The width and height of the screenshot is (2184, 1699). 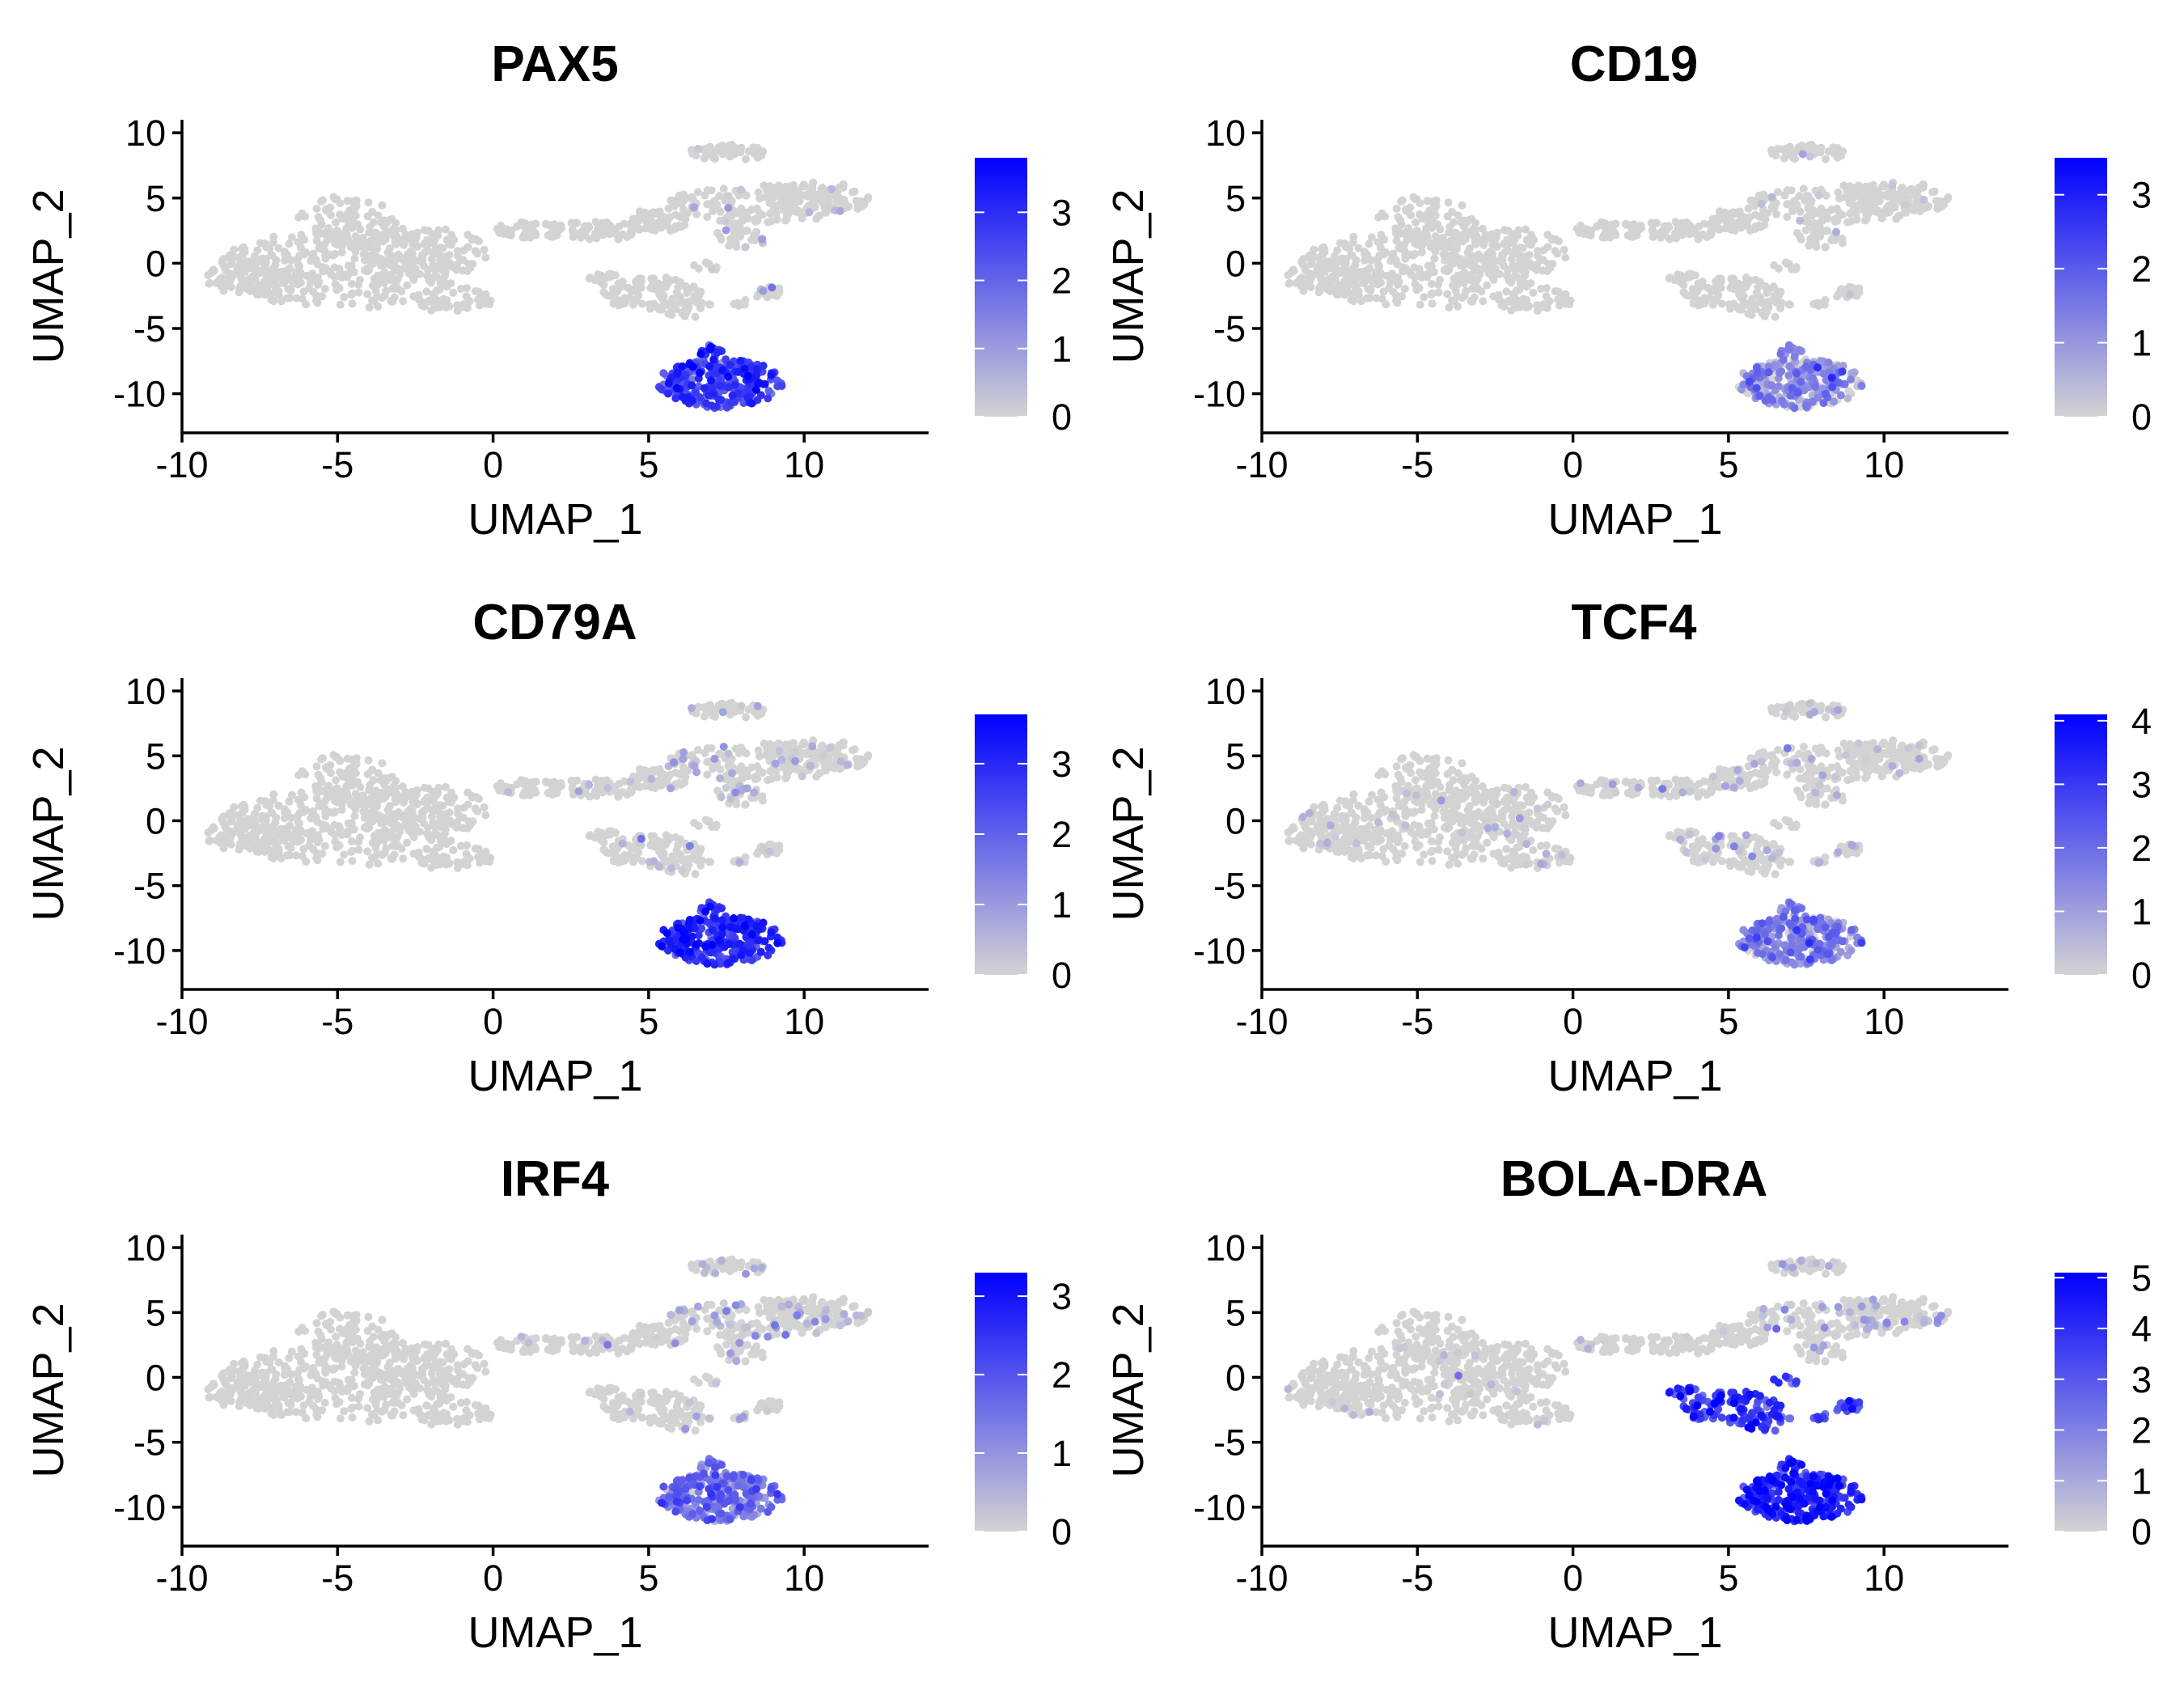 What do you see at coordinates (156, 263) in the screenshot?
I see `y-tick-label: 0` at bounding box center [156, 263].